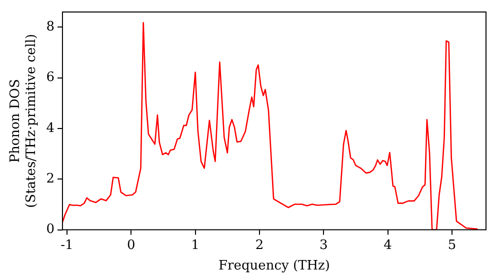  Describe the element at coordinates (324, 245) in the screenshot. I see `x-tick-label: 3` at that location.